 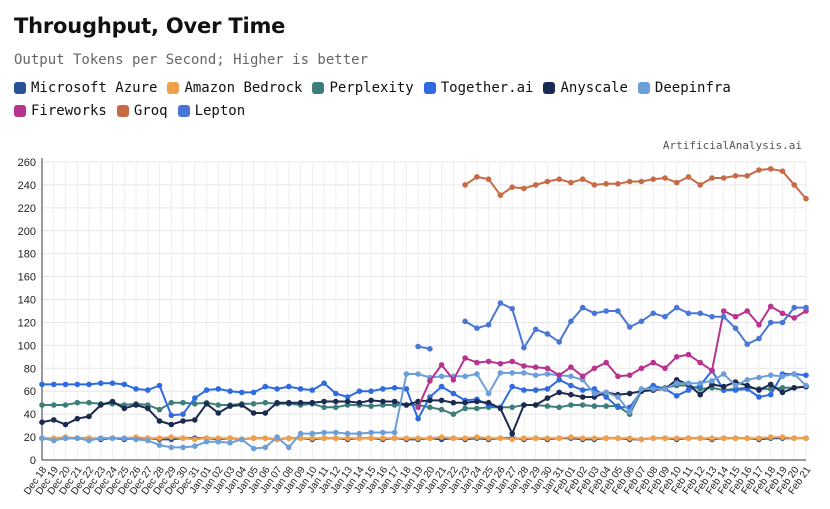 I want to click on legend-item-together-ai: Together.ai, so click(x=478, y=87).